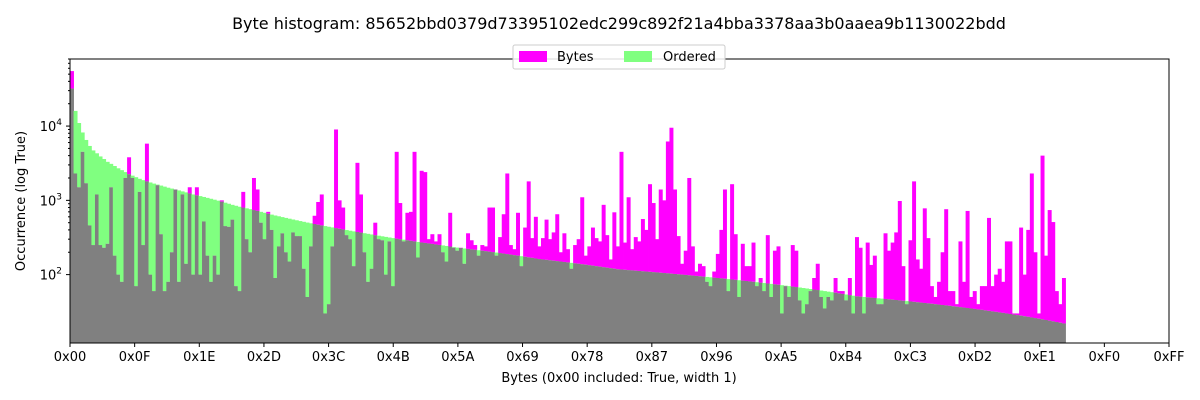  Describe the element at coordinates (199, 357) in the screenshot. I see `x-tick-label: 0x1E` at that location.